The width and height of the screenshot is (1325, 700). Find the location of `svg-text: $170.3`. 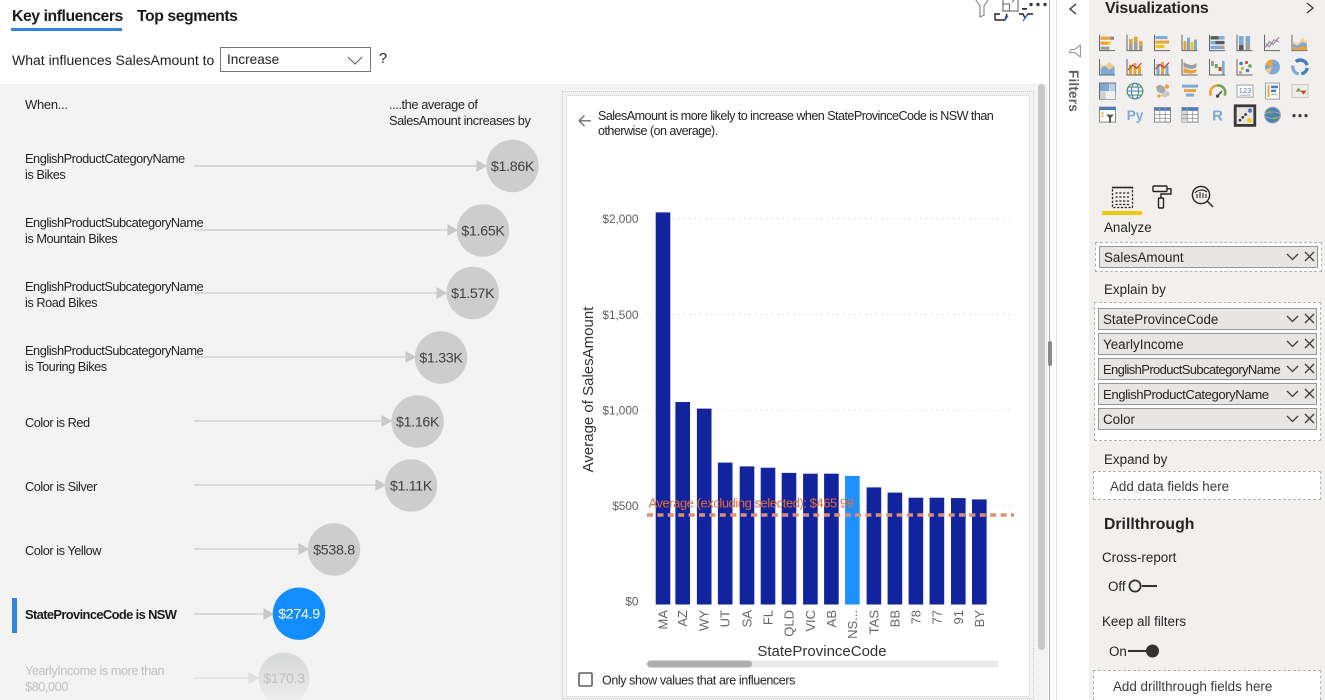

svg-text: $170.3 is located at coordinates (284, 679).